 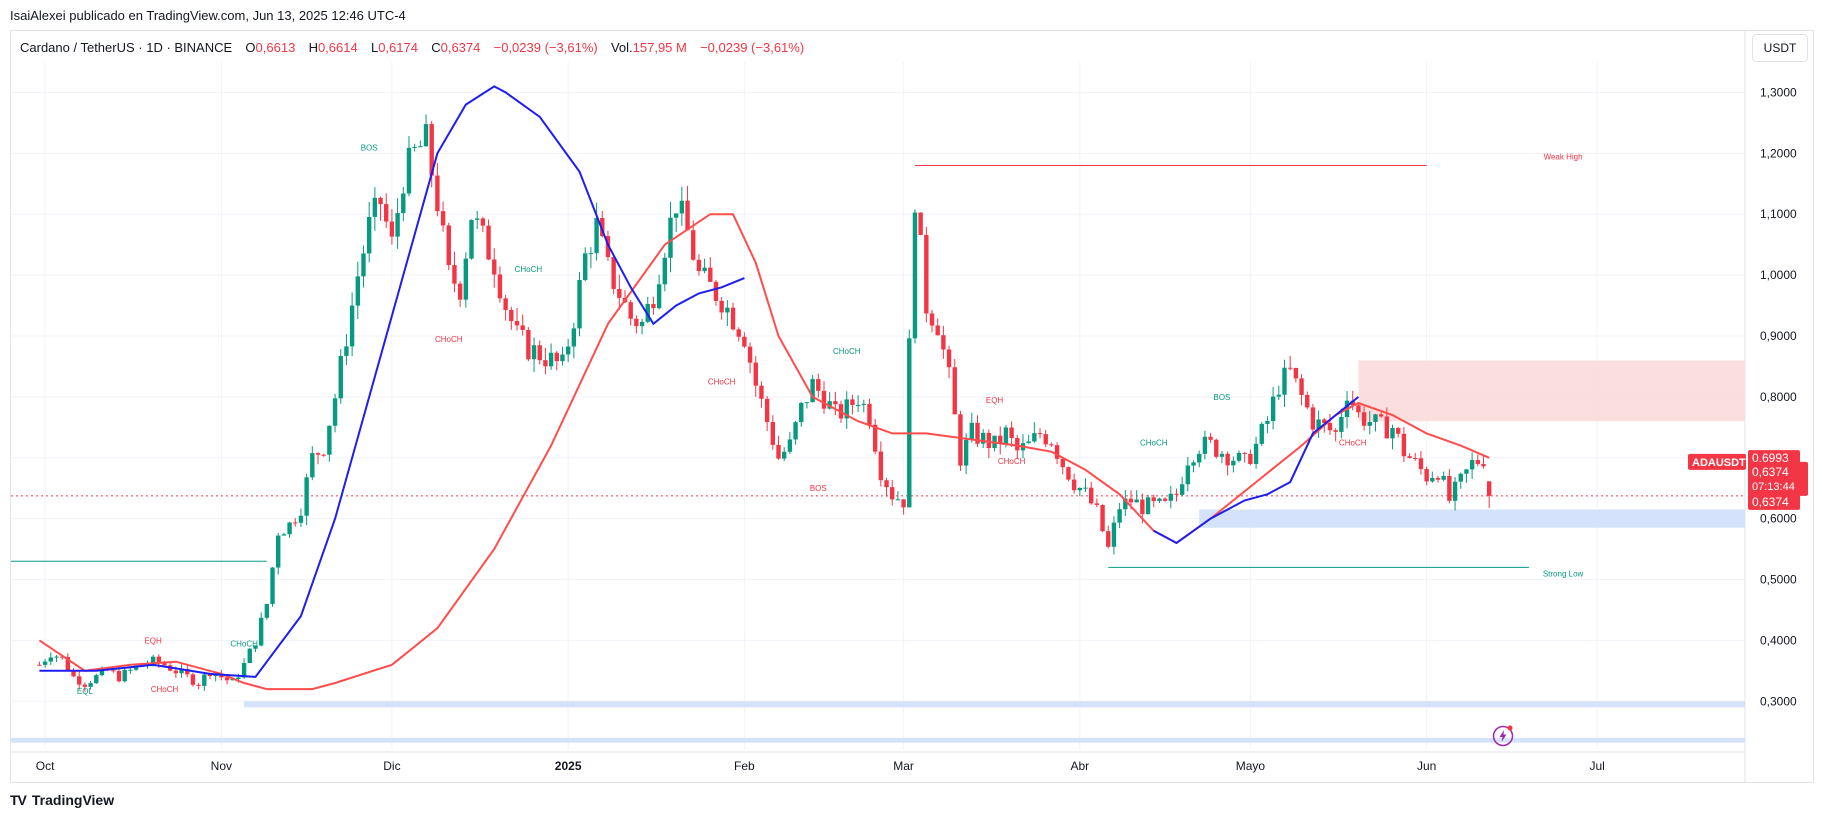 I want to click on high-label: H, so click(x=313, y=47).